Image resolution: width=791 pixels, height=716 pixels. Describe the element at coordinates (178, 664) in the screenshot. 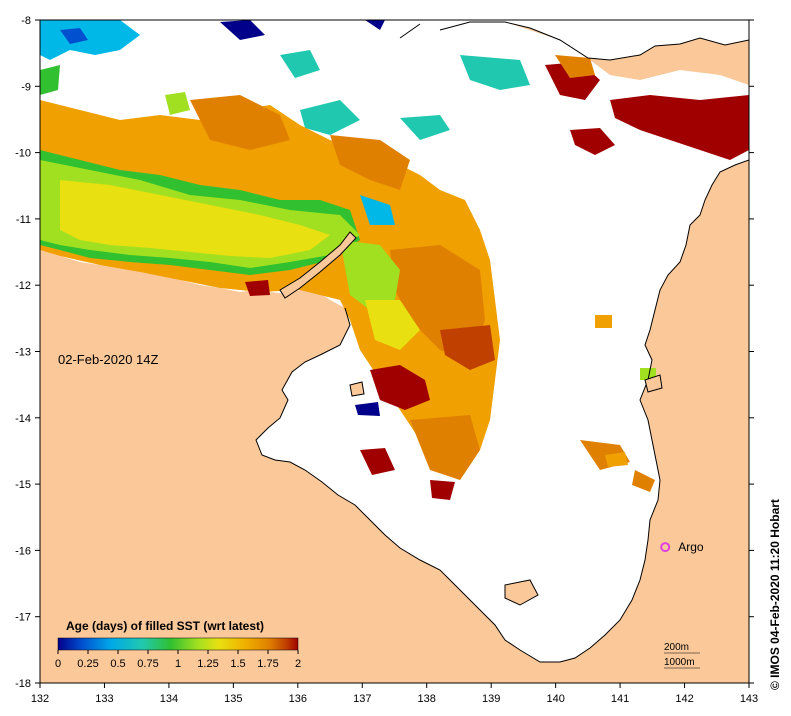

I see `colorbar-tick-label: 1` at that location.